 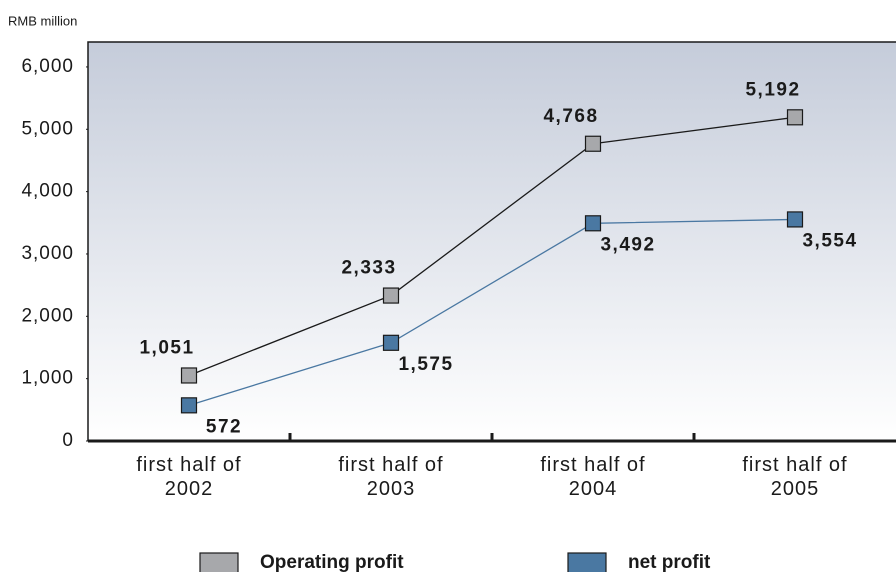 What do you see at coordinates (627, 244) in the screenshot?
I see `data-label: 3,492` at bounding box center [627, 244].